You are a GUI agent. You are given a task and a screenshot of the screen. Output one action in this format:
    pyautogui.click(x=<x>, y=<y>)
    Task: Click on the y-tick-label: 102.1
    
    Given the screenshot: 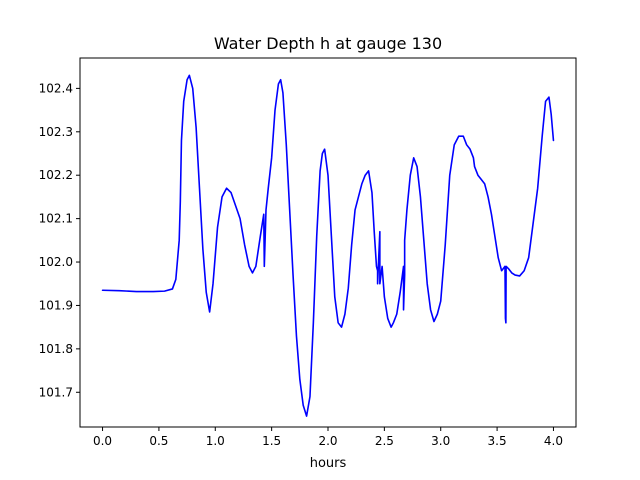 What is the action you would take?
    pyautogui.click(x=56, y=219)
    